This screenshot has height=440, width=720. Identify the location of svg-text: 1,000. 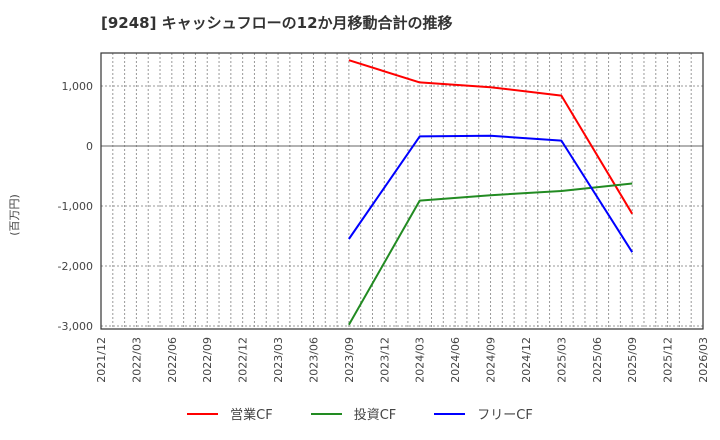
(78, 86).